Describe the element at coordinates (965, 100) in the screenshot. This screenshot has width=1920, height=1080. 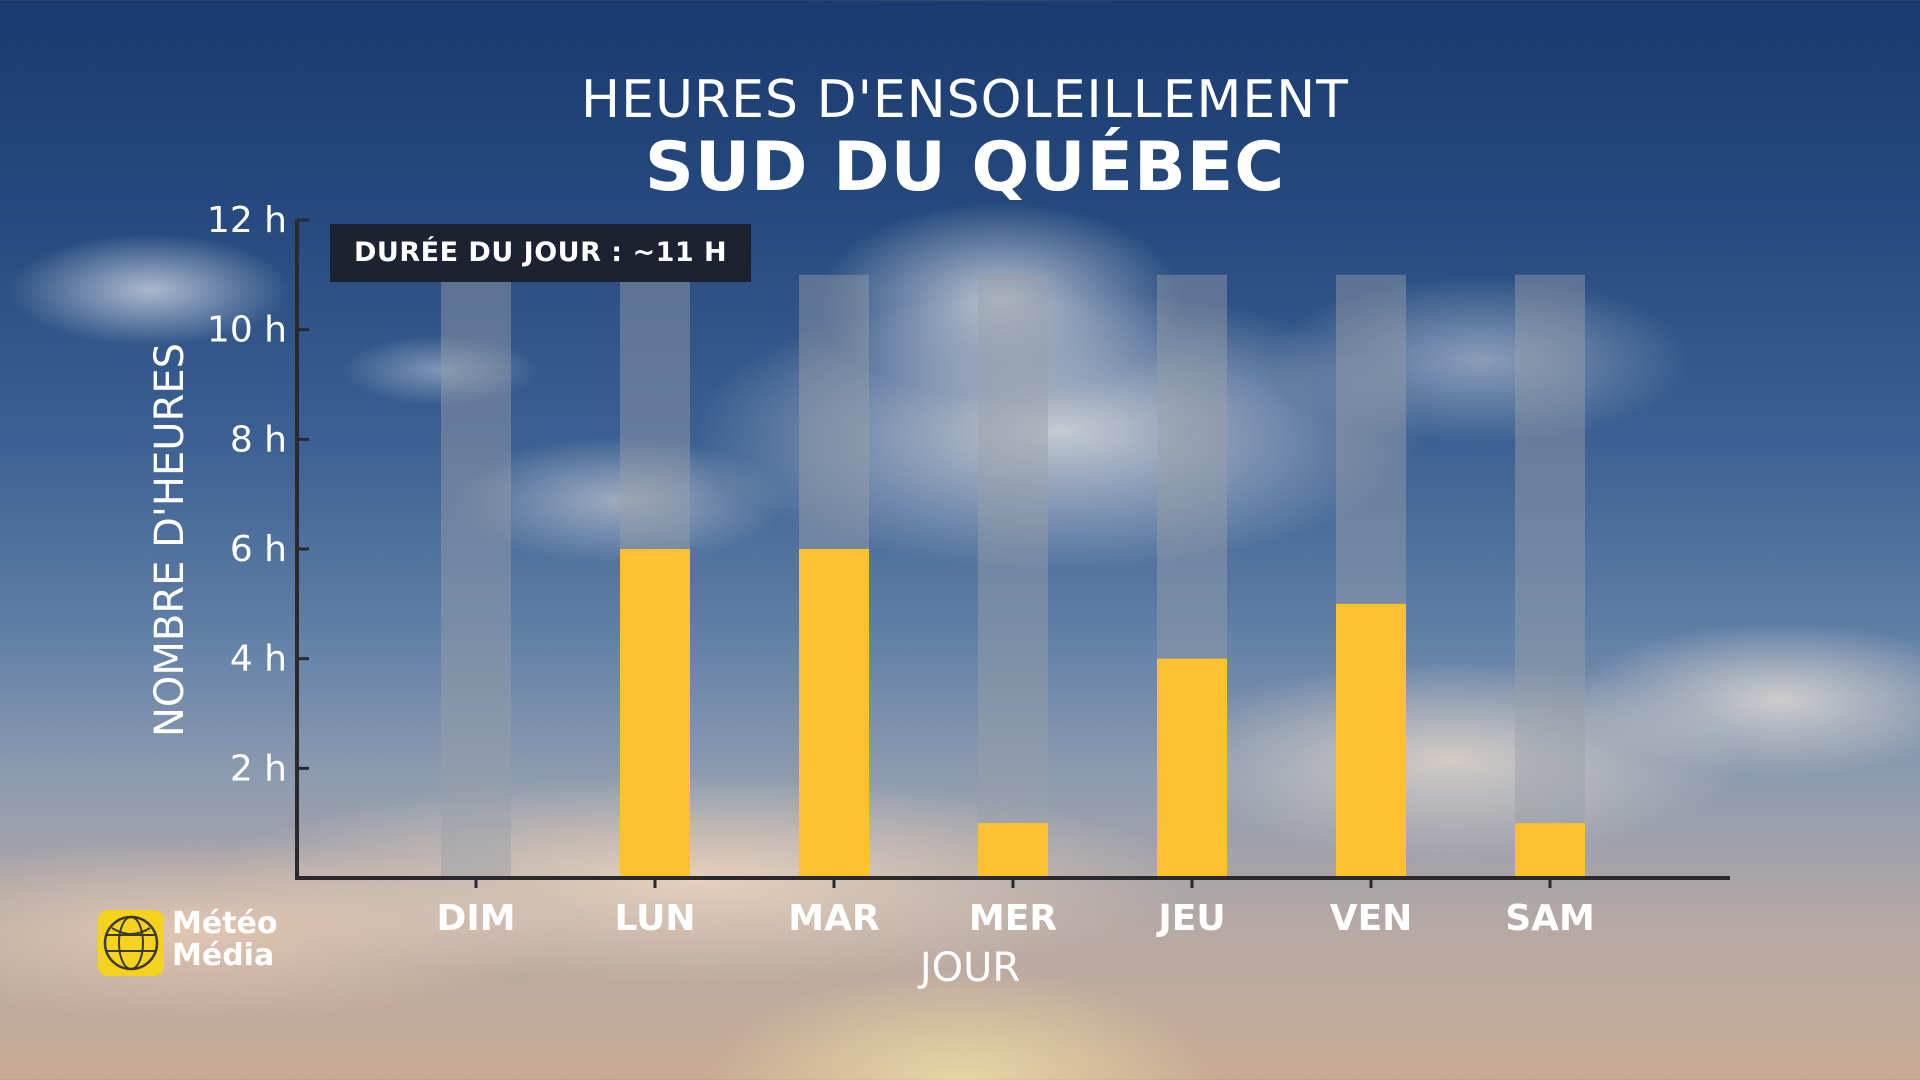
I see `chart-title: HEURES D'ENSOLEILLEMENT` at that location.